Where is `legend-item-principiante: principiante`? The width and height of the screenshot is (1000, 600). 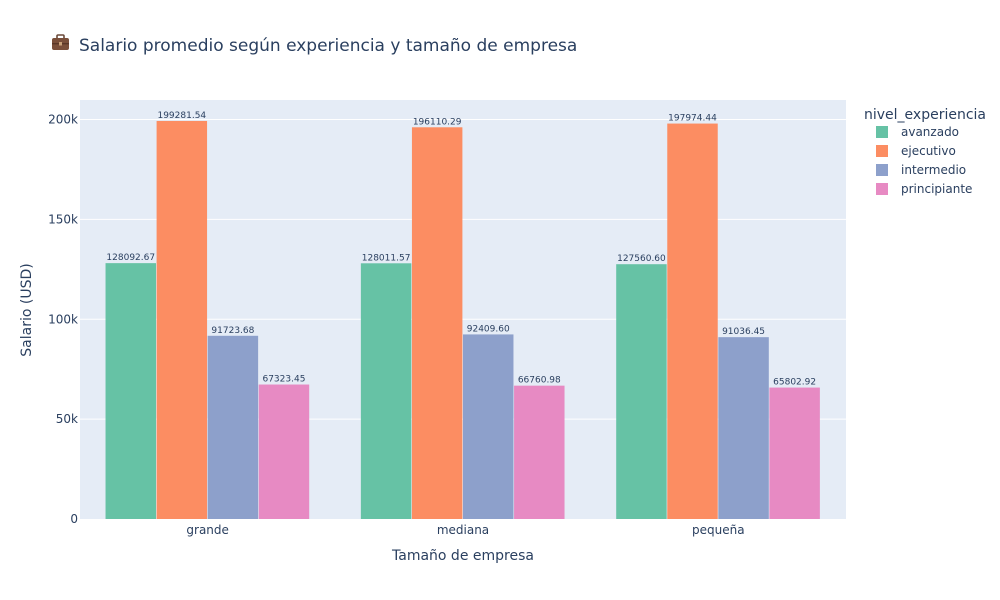 legend-item-principiante: principiante is located at coordinates (924, 189).